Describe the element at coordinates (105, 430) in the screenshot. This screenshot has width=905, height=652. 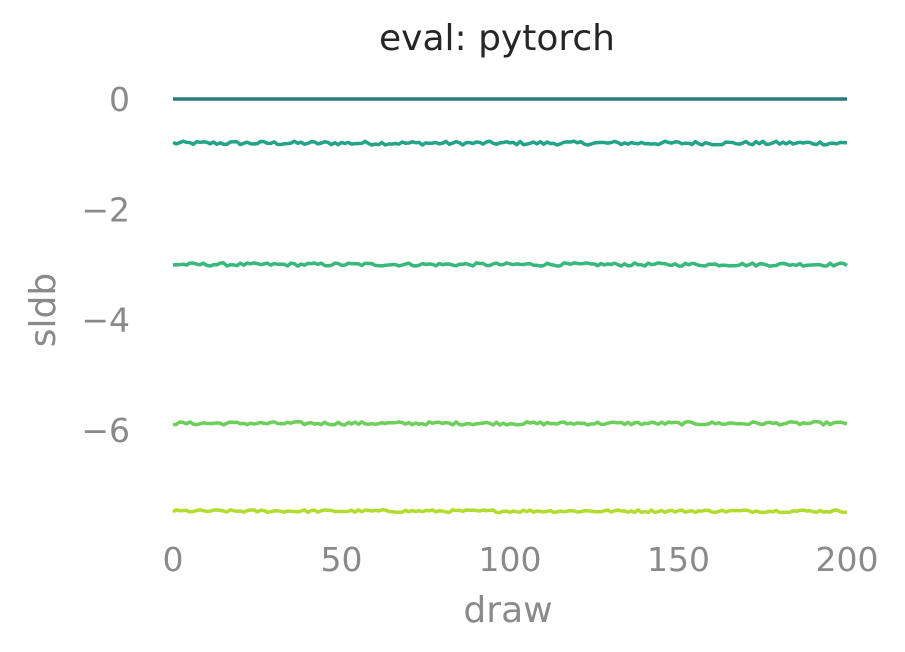
I see `y-tick-label: −6` at that location.